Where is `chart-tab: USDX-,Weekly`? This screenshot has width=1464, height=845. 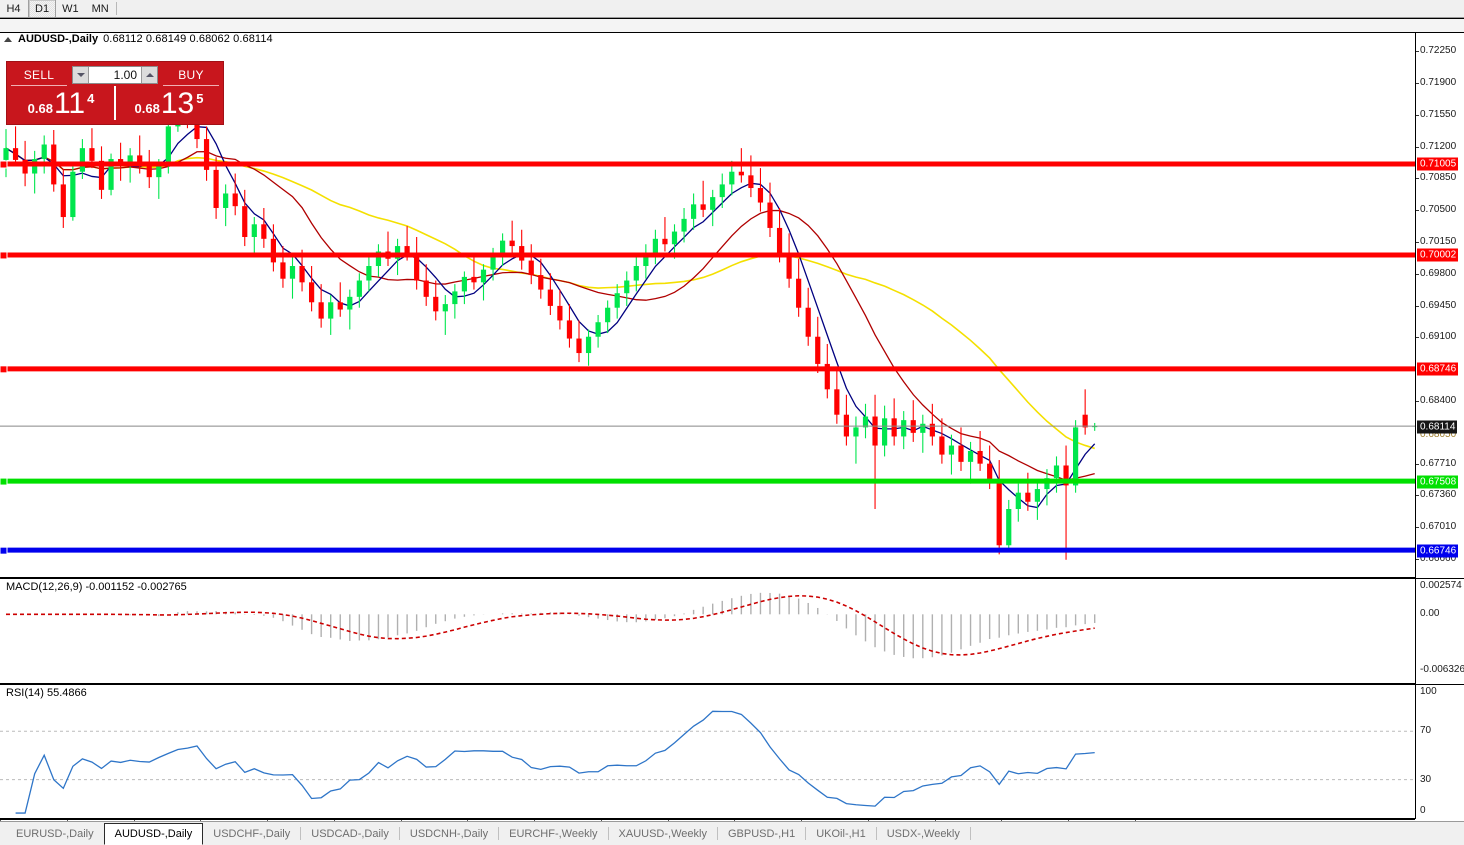 chart-tab: USDX-,Weekly is located at coordinates (923, 833).